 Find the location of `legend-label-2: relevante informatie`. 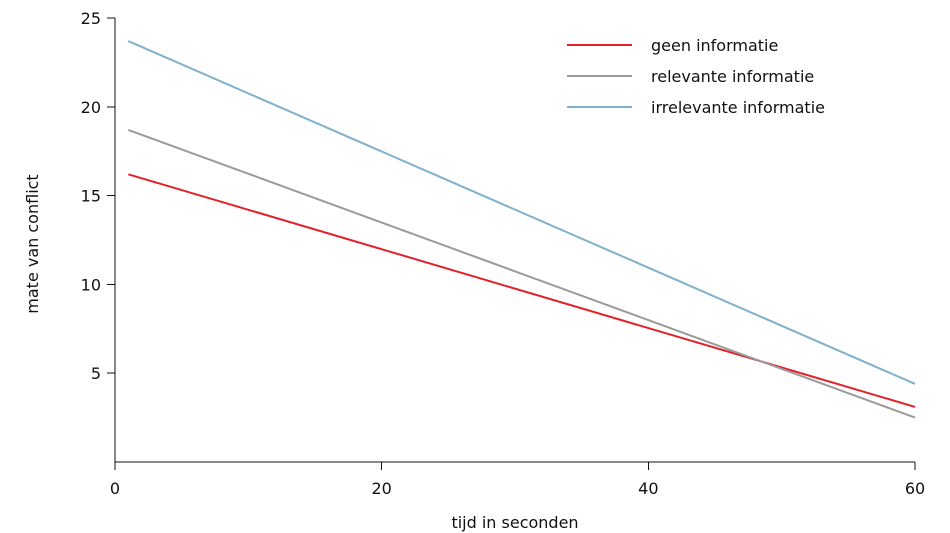

legend-label-2: relevante informatie is located at coordinates (732, 76).